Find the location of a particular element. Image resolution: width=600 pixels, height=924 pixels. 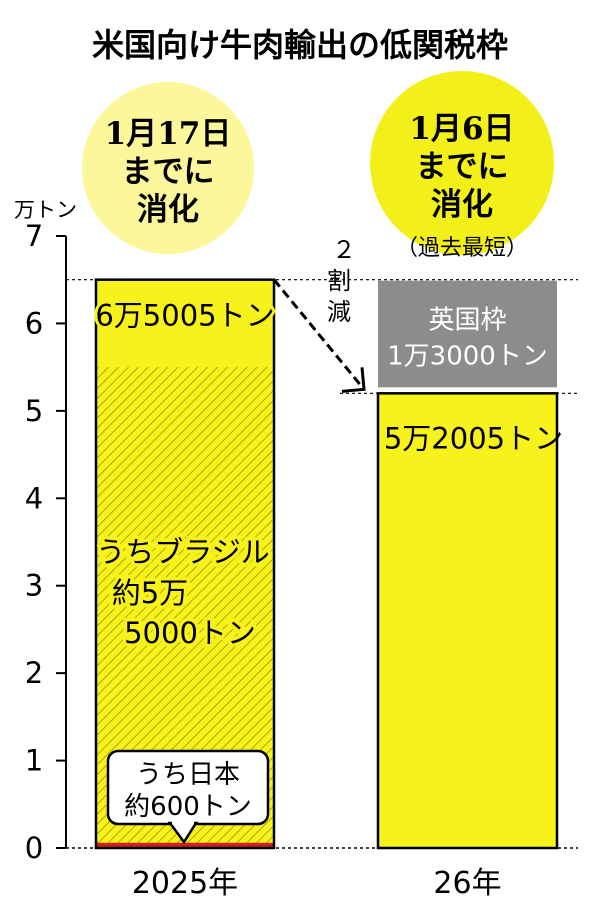

y-tick-label-4: 4 is located at coordinates (34, 498).